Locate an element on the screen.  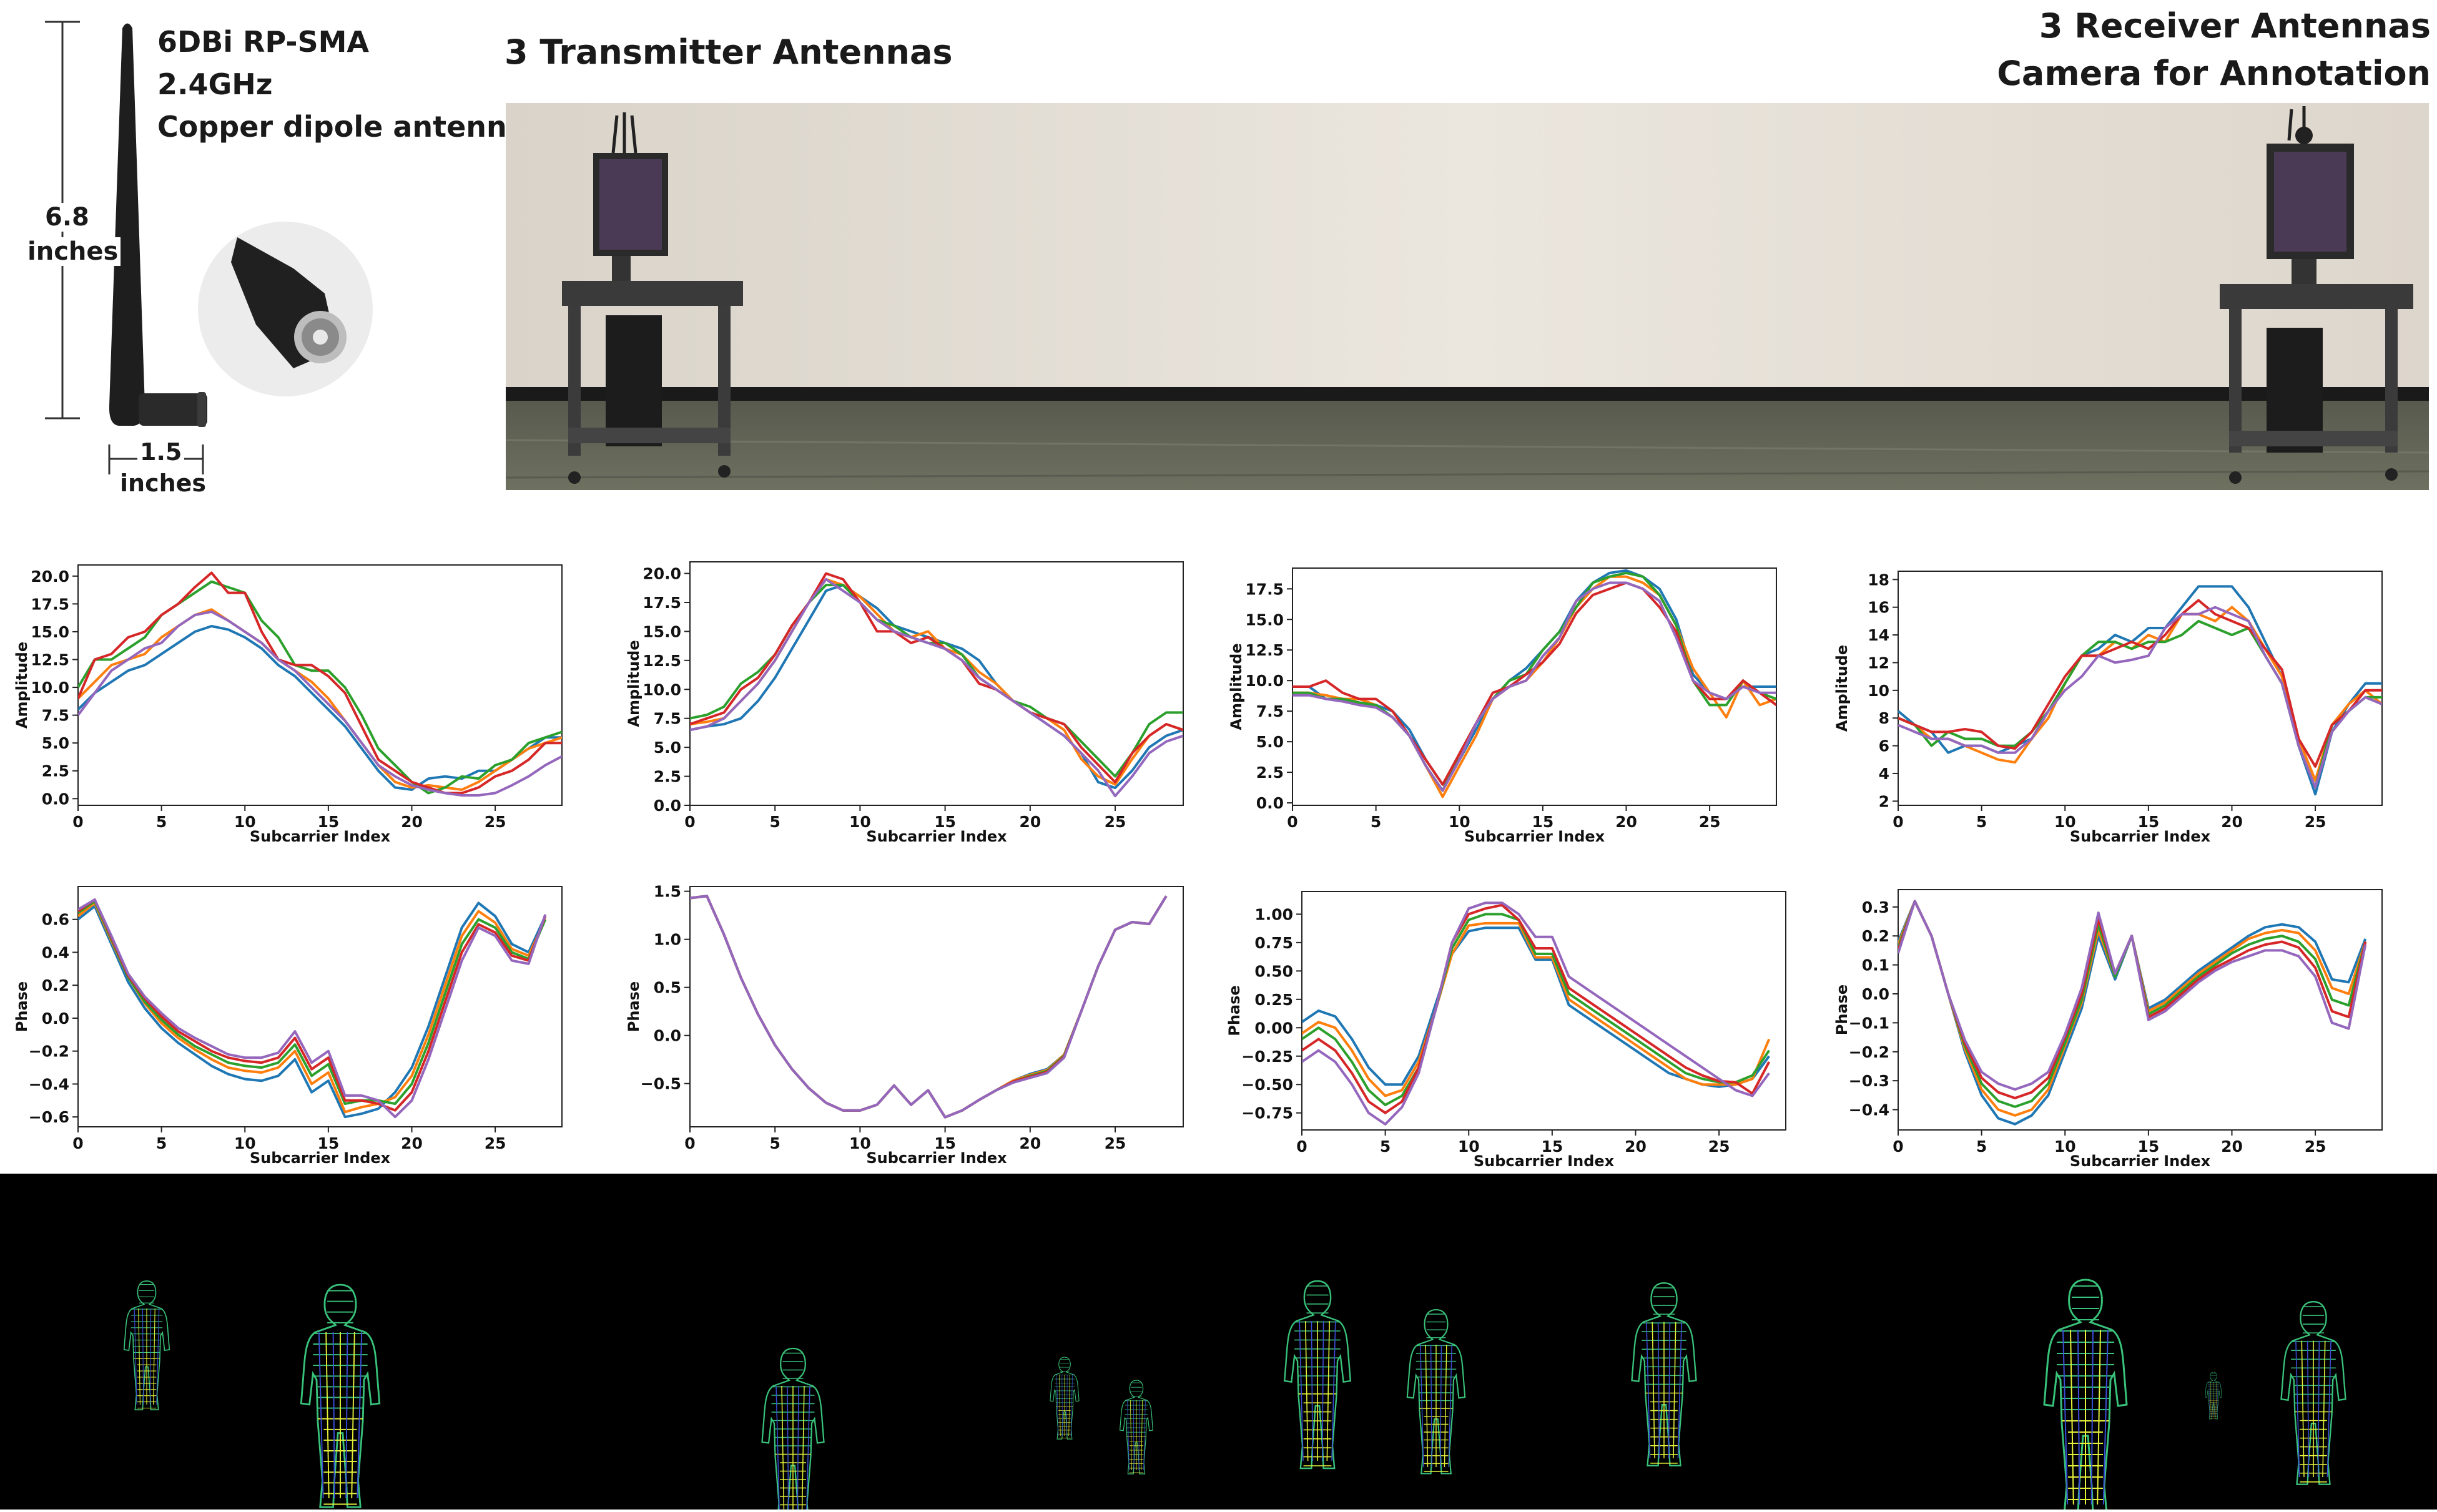
y-tick-label: 0.1 is located at coordinates (1875, 965).